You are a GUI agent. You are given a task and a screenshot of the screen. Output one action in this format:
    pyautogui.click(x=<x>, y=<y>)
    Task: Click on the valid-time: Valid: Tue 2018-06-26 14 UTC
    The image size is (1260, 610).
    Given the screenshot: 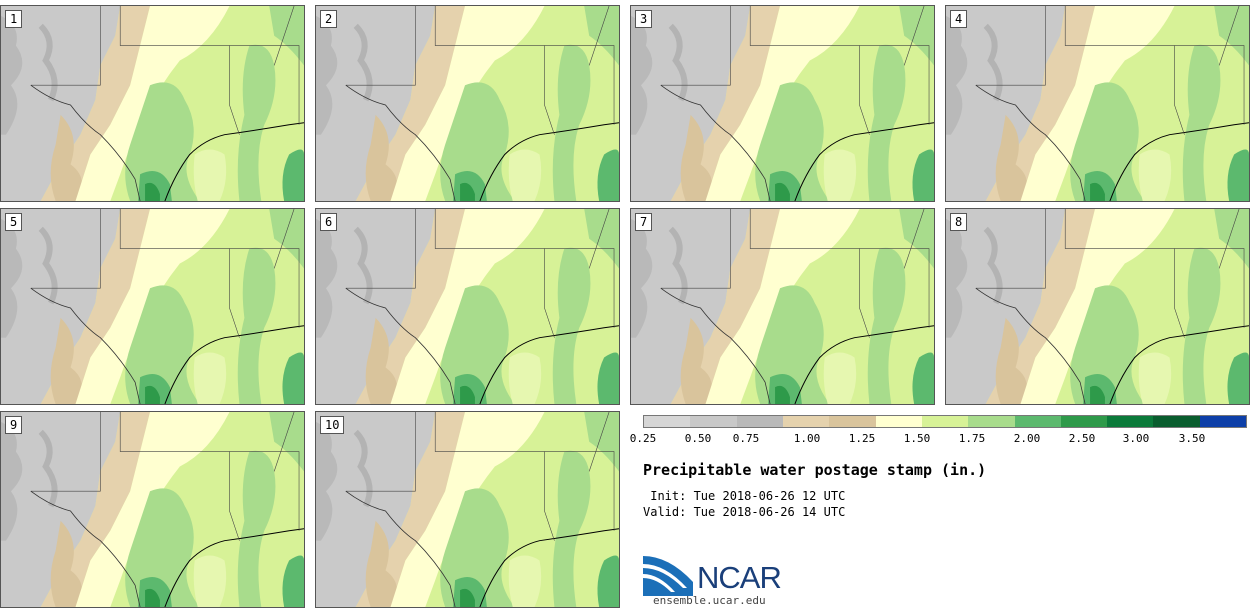 What is the action you would take?
    pyautogui.click(x=744, y=512)
    